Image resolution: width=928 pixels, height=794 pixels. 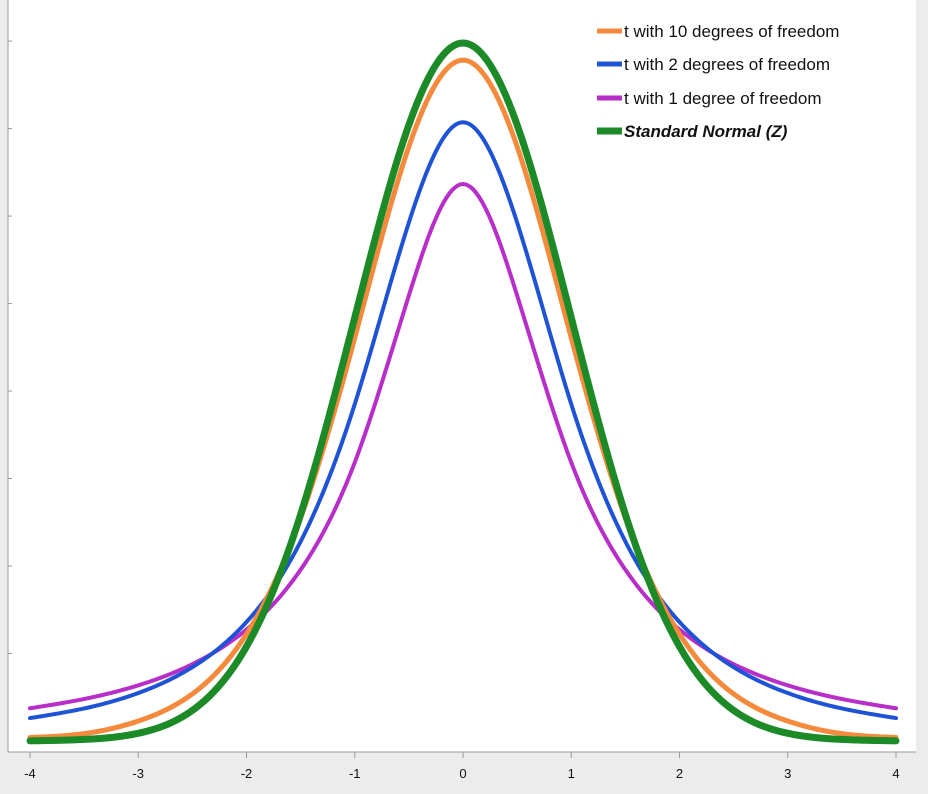 I want to click on x-tick-label-1: -3, so click(x=138, y=773).